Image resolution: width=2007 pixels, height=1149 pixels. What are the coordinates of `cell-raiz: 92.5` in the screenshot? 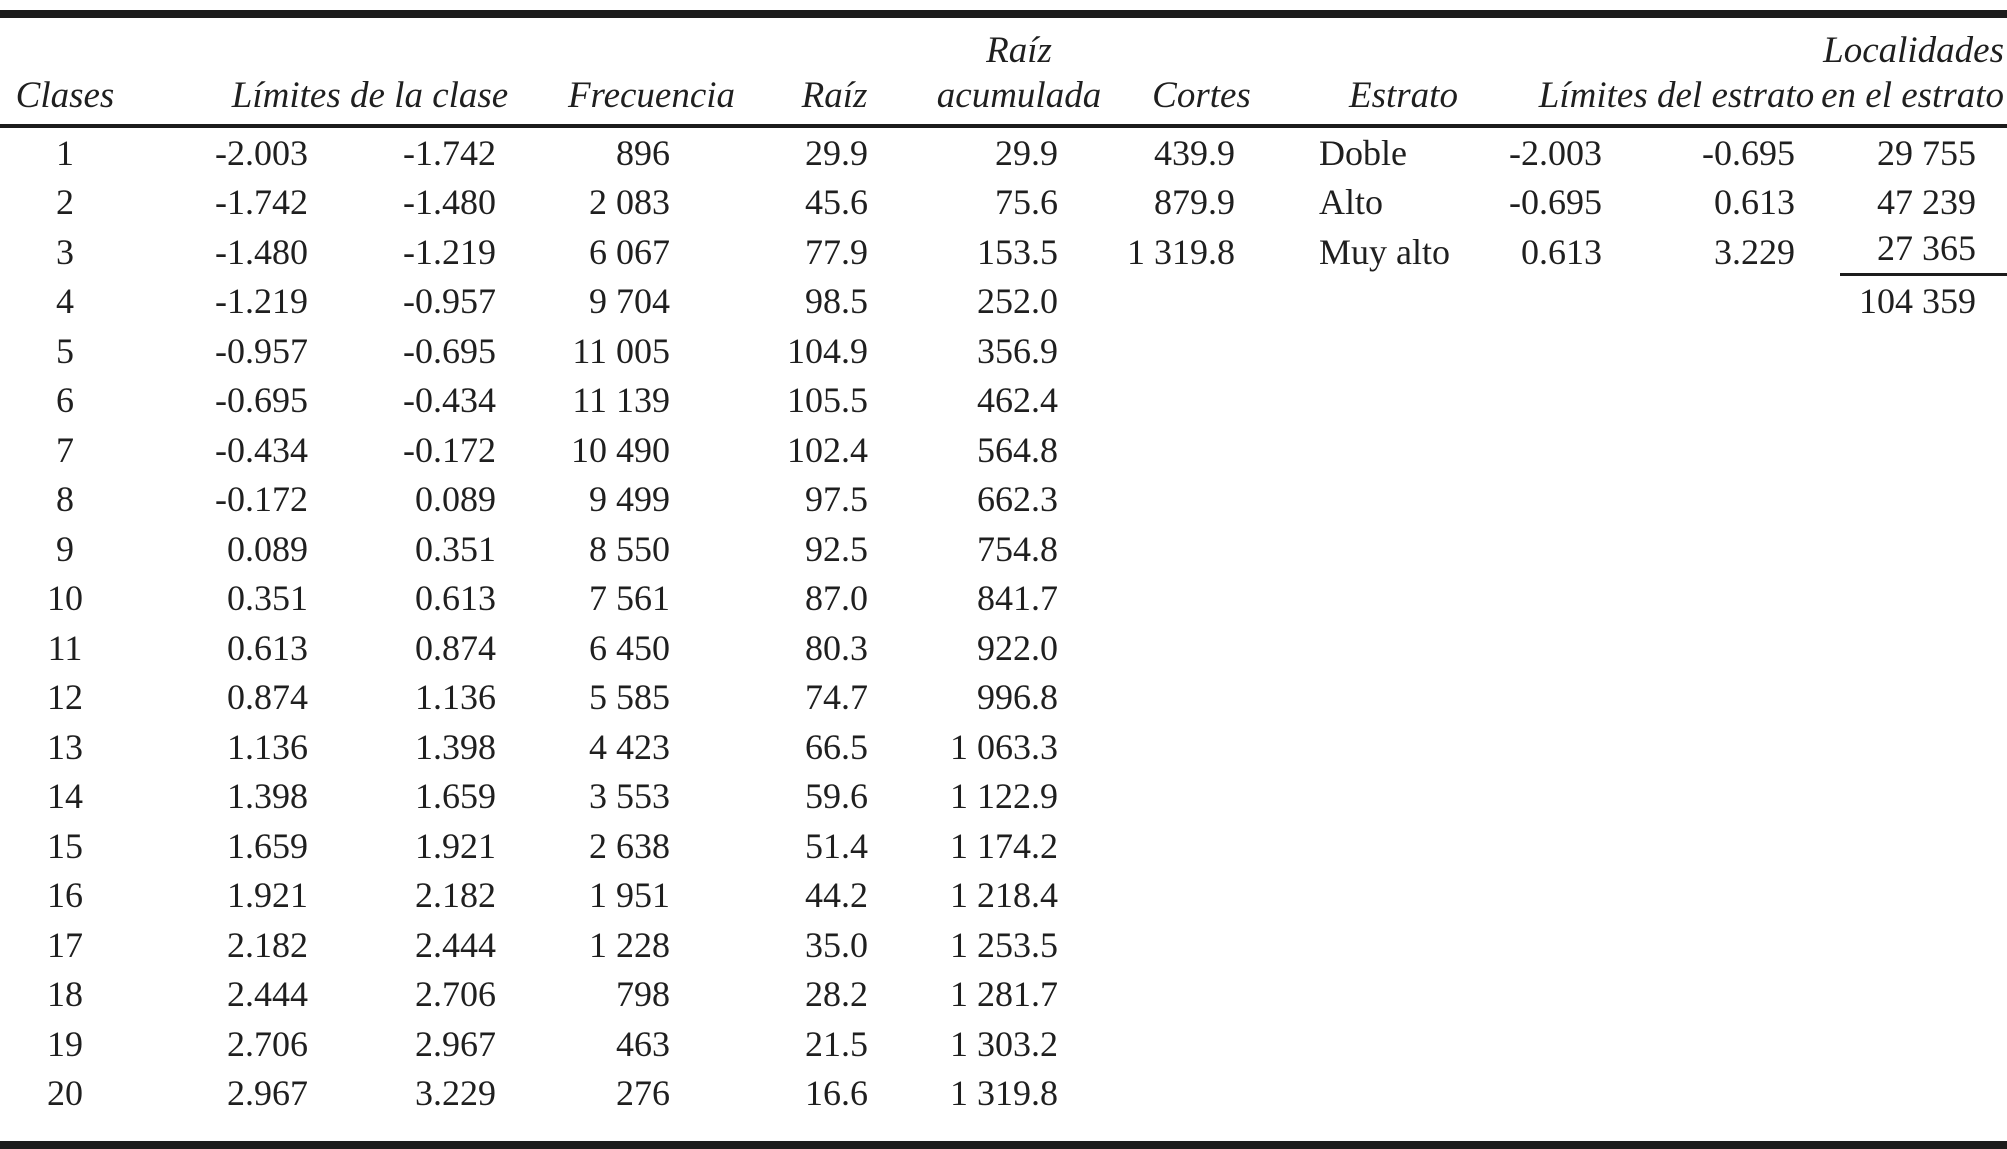 It's located at (836, 548).